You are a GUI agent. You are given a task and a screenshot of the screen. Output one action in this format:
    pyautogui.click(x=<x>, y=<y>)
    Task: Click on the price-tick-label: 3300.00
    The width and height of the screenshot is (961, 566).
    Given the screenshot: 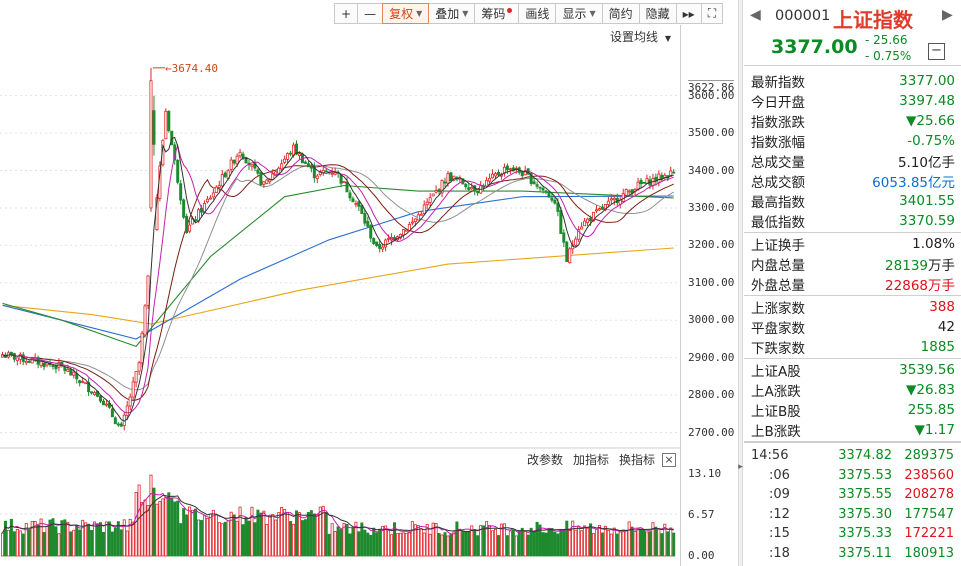 What is the action you would take?
    pyautogui.click(x=711, y=207)
    